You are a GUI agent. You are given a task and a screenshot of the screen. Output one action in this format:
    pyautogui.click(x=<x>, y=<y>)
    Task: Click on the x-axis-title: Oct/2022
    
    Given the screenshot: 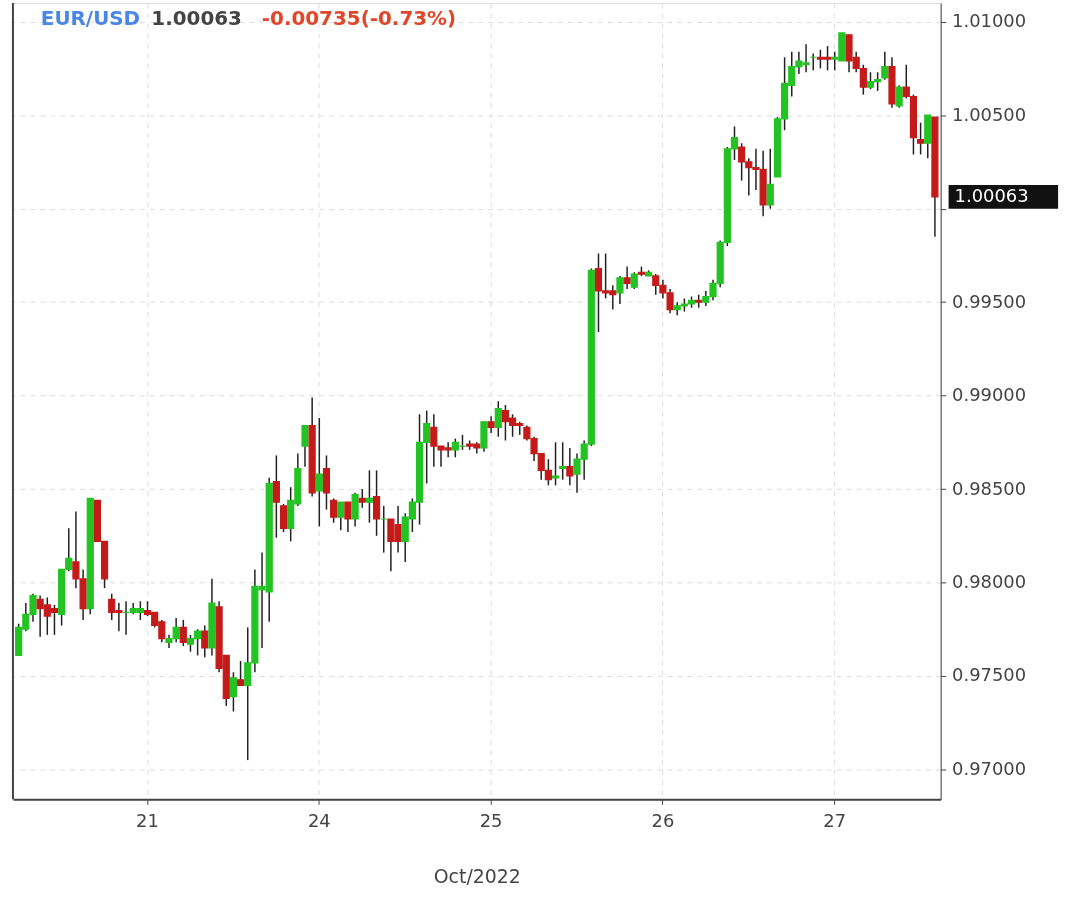 What is the action you would take?
    pyautogui.click(x=477, y=876)
    